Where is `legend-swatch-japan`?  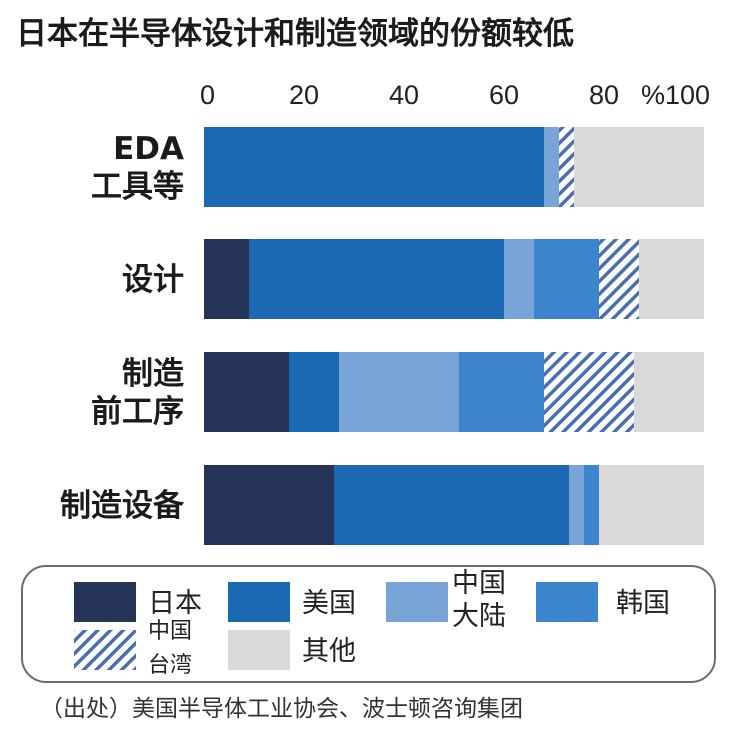 legend-swatch-japan is located at coordinates (105, 602).